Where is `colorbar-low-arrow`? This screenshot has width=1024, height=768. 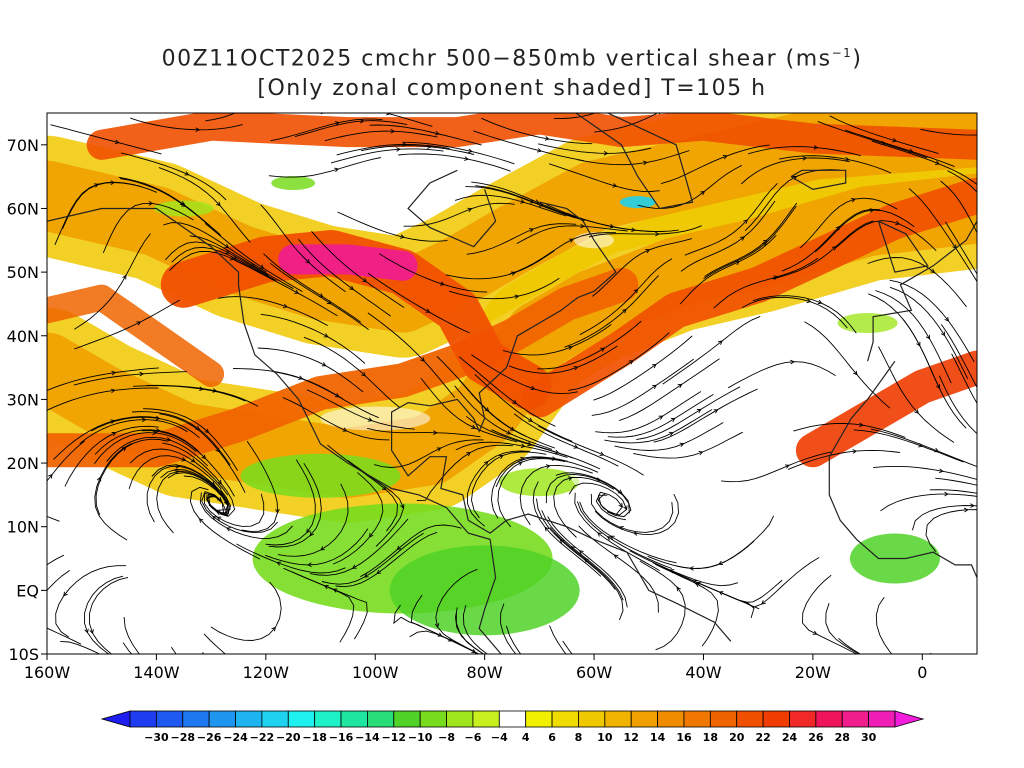
colorbar-low-arrow is located at coordinates (115, 719).